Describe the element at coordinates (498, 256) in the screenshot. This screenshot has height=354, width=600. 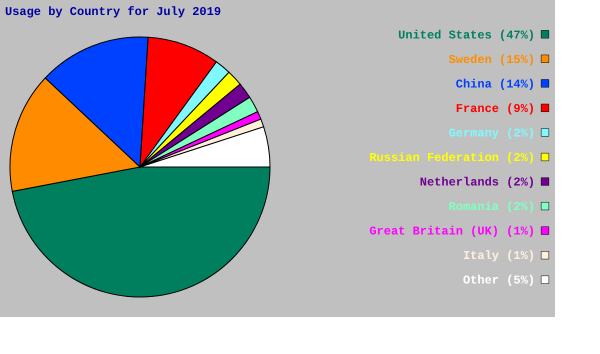
I see `legend-label: Italy (1%)` at that location.